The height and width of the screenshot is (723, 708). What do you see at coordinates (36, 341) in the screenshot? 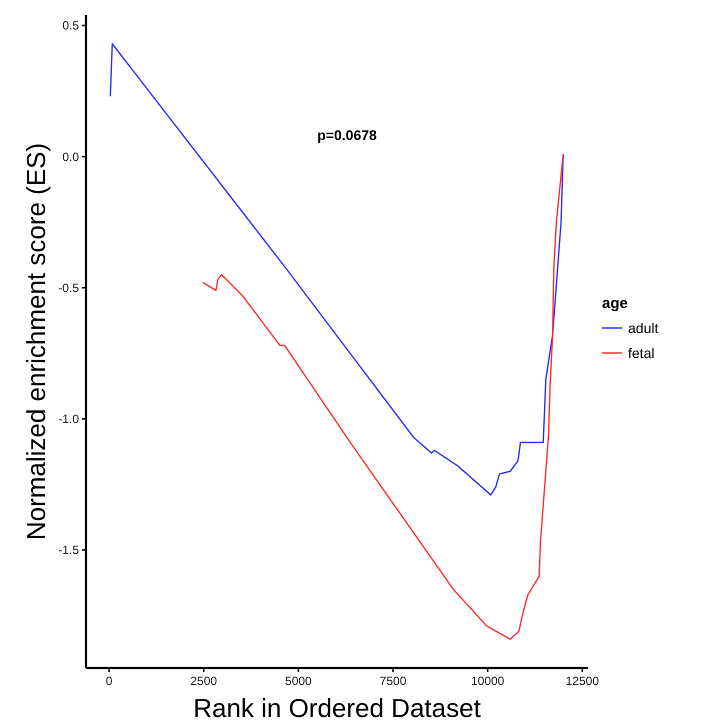
I see `y-axis-title: Normalized enrichment score (ES)` at bounding box center [36, 341].